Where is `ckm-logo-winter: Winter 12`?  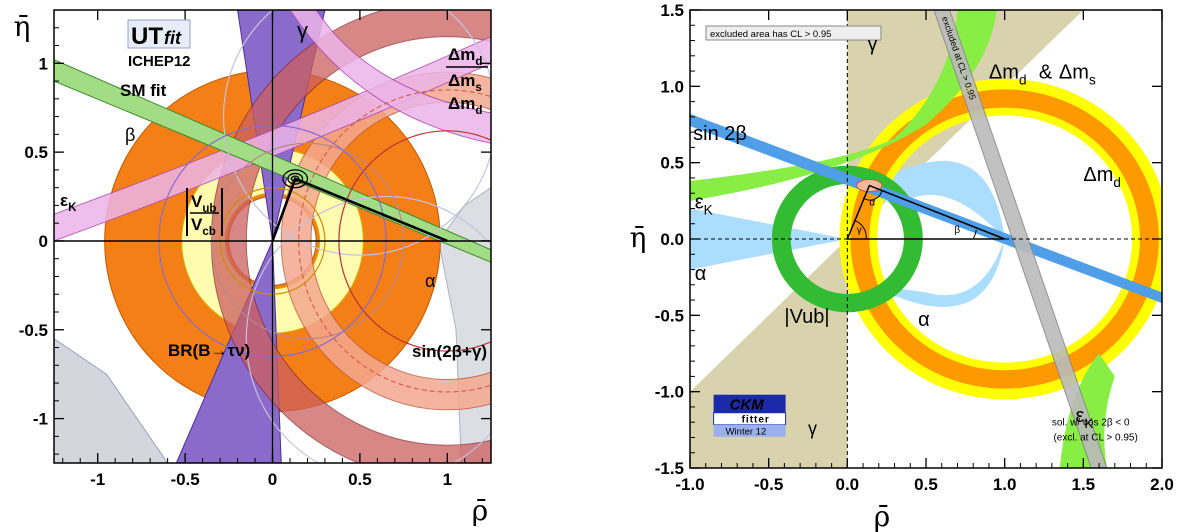 ckm-logo-winter: Winter 12 is located at coordinates (746, 432).